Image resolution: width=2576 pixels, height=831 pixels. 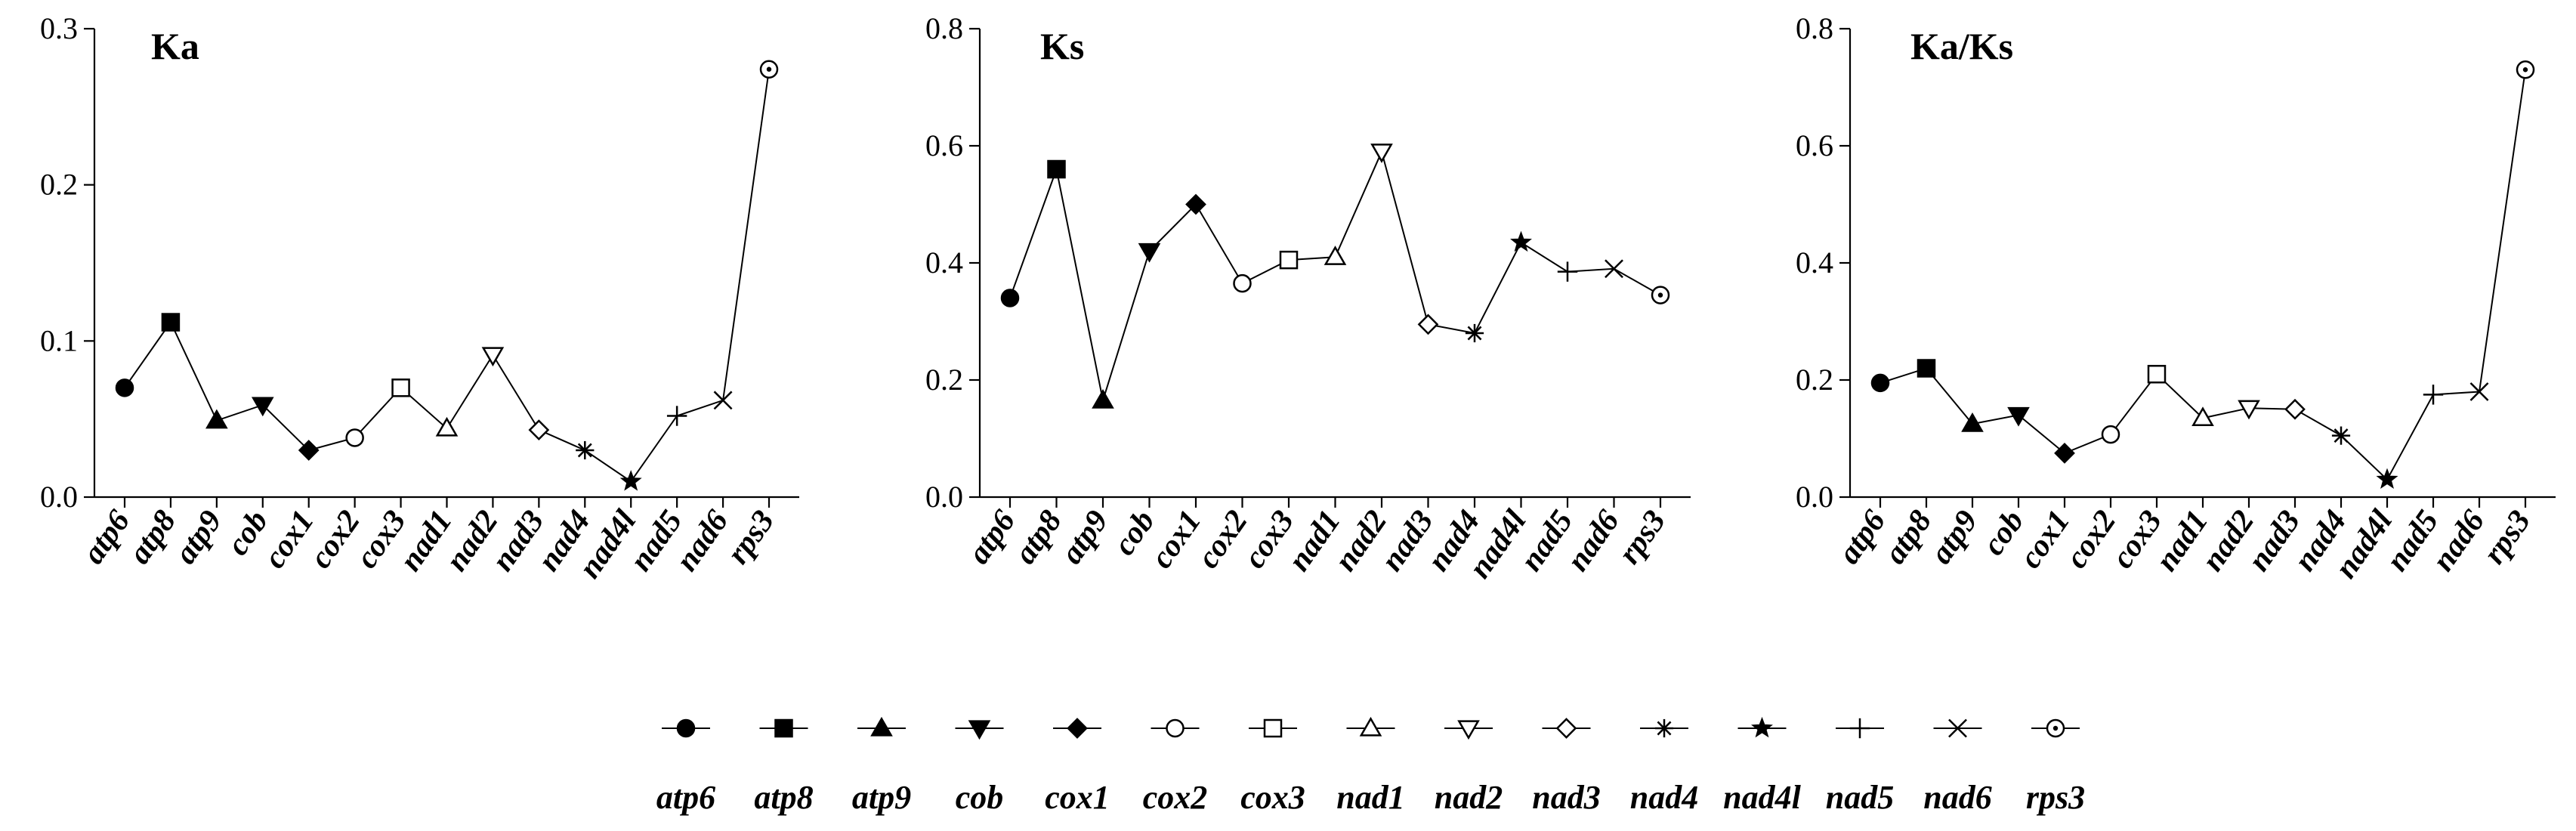 What do you see at coordinates (1289, 260) in the screenshot?
I see `data-point-cox3` at bounding box center [1289, 260].